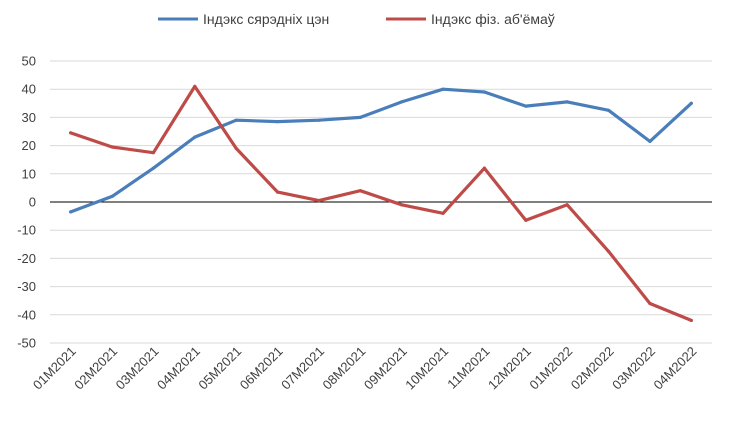  Describe the element at coordinates (54, 368) in the screenshot. I see `x-tick-label: 01M2021` at that location.